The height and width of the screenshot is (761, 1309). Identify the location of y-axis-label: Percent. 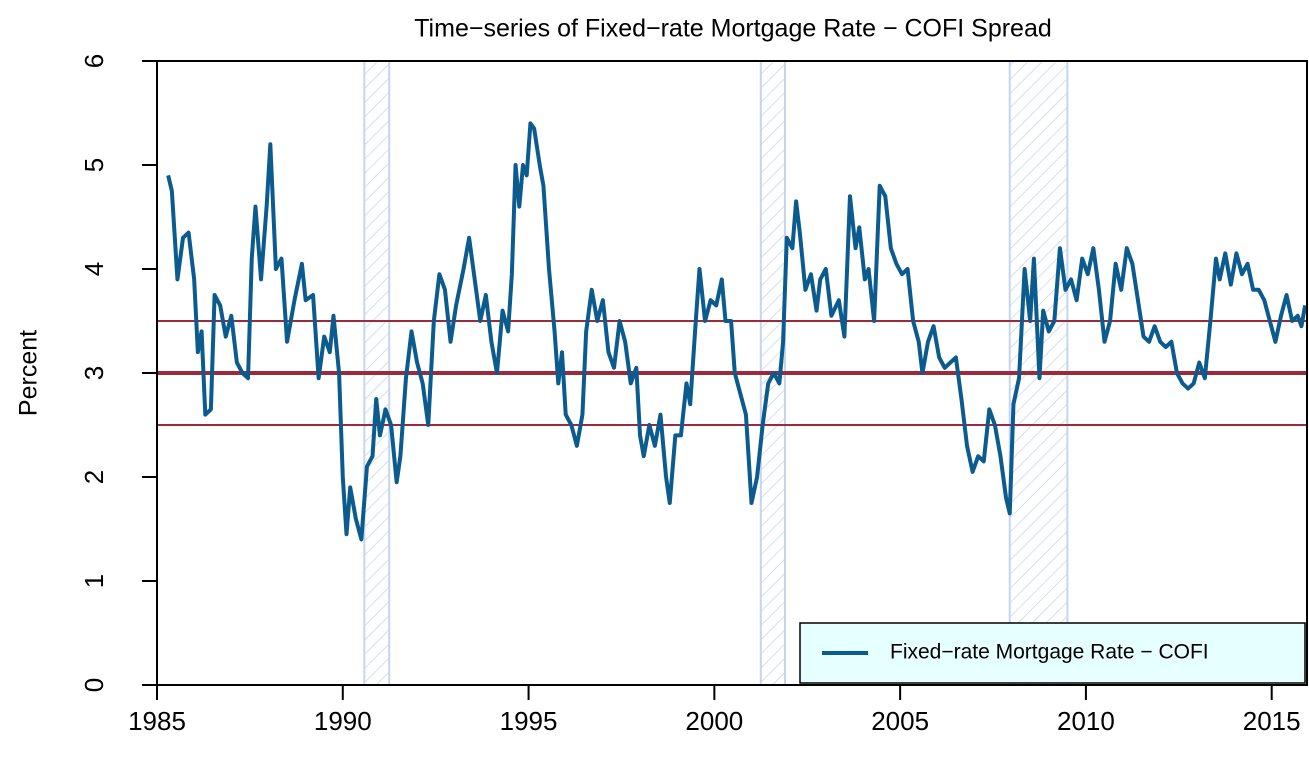
(29, 373).